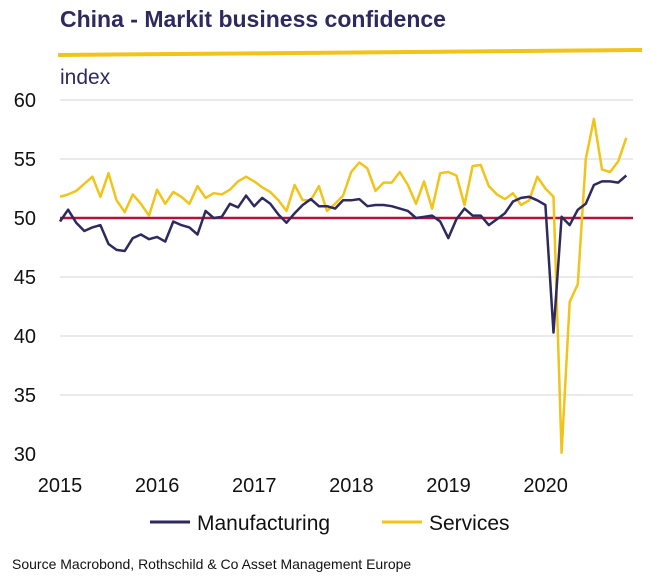  Describe the element at coordinates (469, 523) in the screenshot. I see `legend-label-services: Services` at that location.